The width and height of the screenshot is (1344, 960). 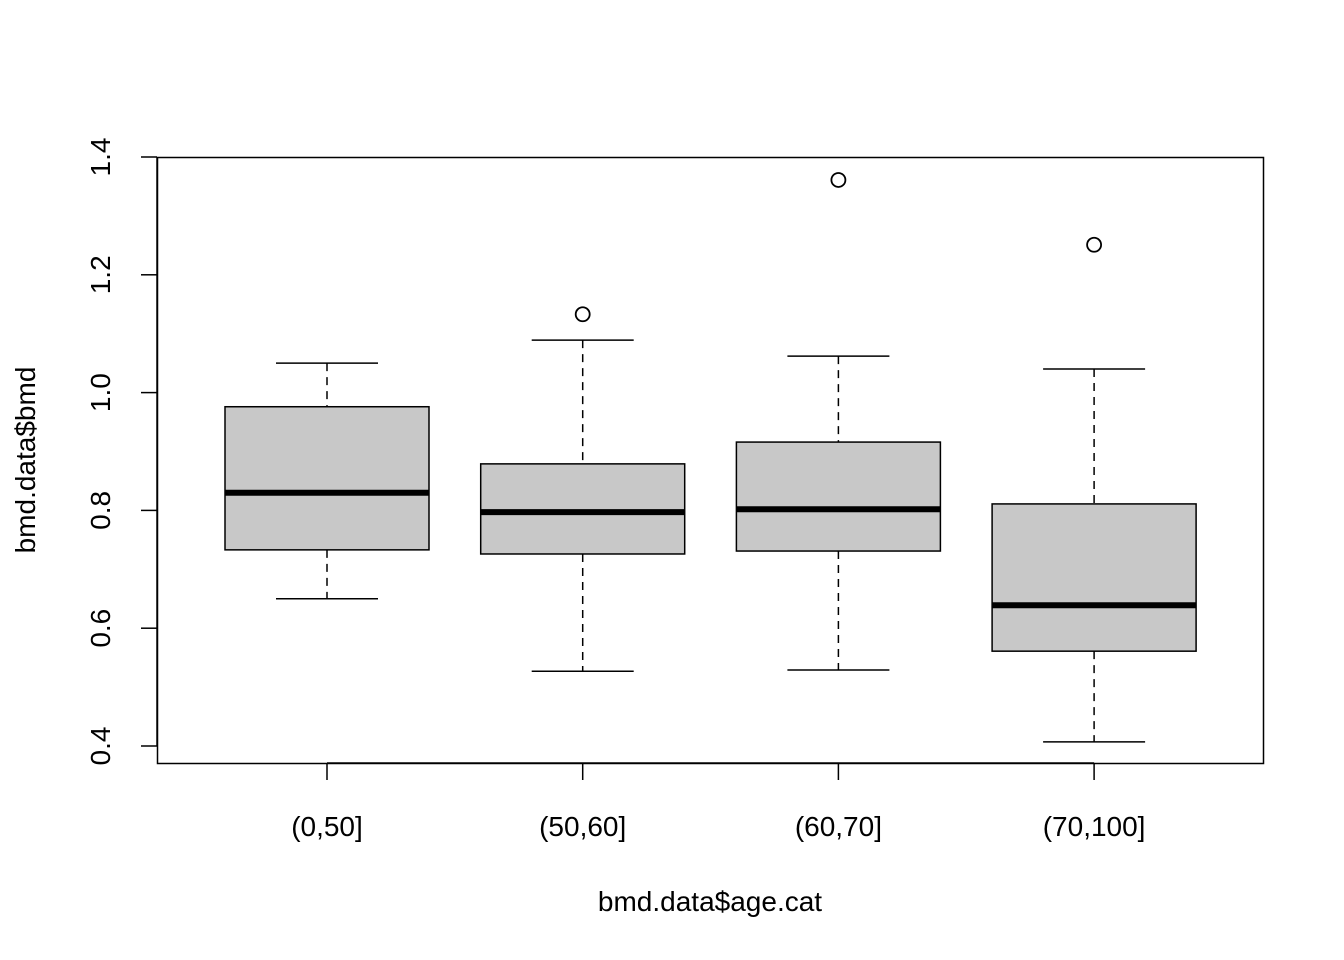 I want to click on x-tick-label: (60,70], so click(x=838, y=826).